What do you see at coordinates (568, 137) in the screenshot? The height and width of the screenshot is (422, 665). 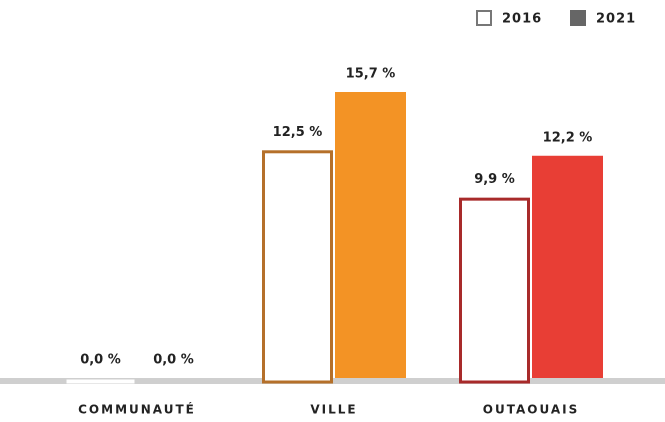 I see `value-label: 12,2 %` at bounding box center [568, 137].